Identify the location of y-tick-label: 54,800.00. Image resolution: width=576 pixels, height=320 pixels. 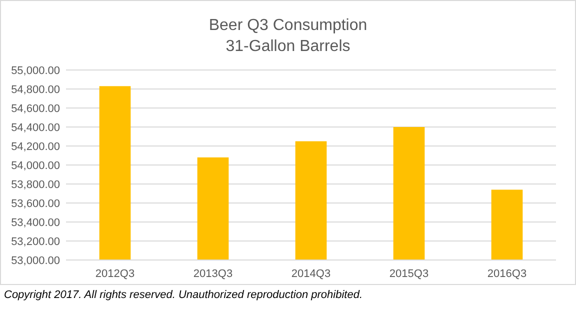
(35, 90).